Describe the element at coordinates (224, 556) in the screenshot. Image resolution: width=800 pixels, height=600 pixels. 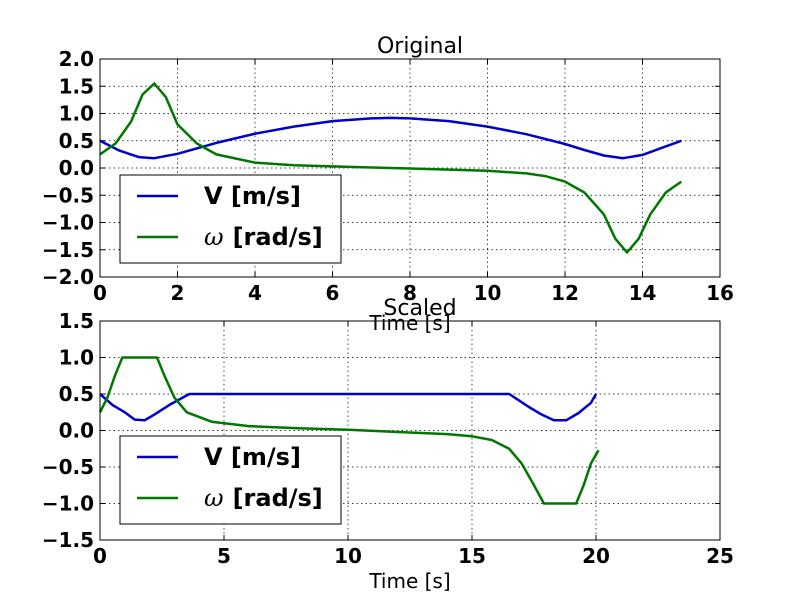
I see `x-tick-label: 5` at that location.